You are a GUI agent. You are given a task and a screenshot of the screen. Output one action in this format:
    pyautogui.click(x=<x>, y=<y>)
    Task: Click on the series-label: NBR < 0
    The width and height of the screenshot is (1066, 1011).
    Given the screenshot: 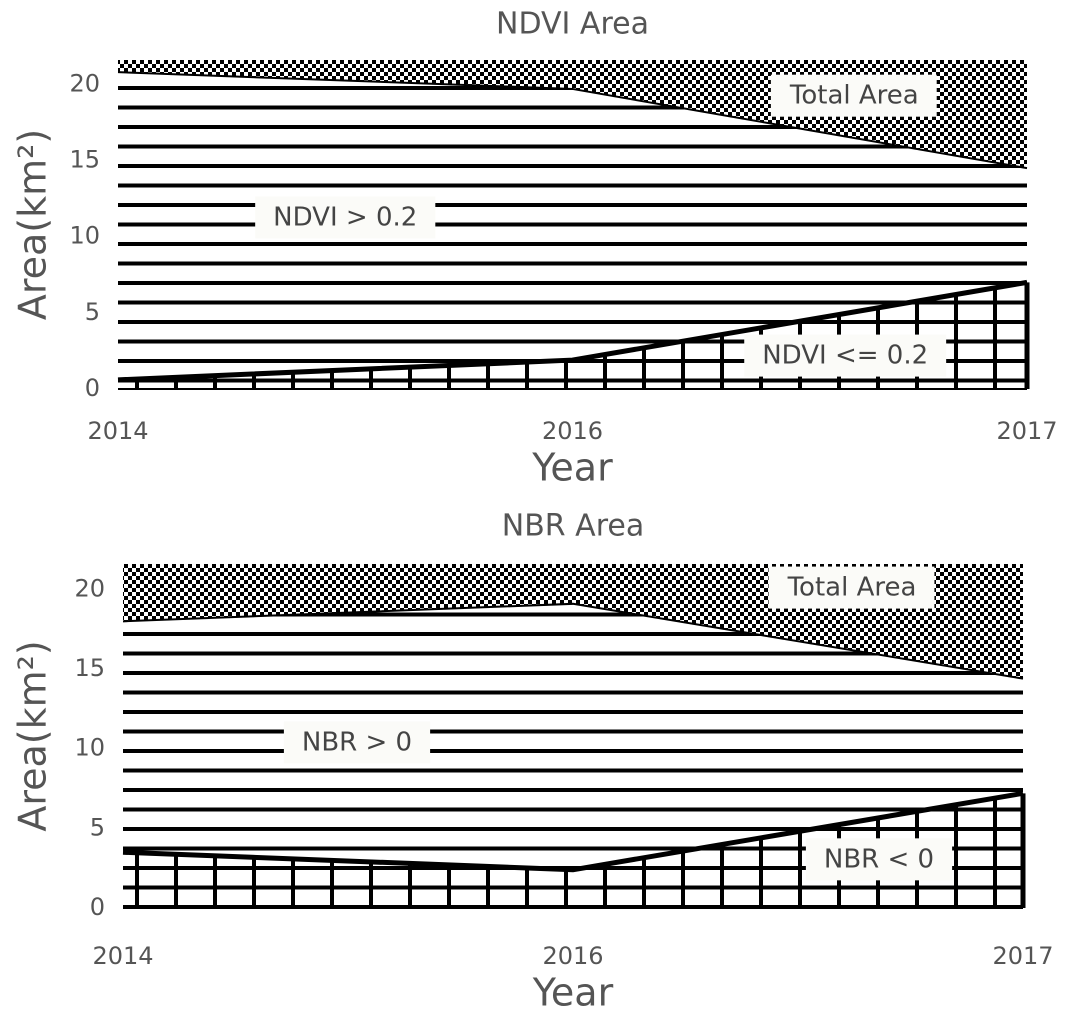 What is the action you would take?
    pyautogui.click(x=879, y=859)
    